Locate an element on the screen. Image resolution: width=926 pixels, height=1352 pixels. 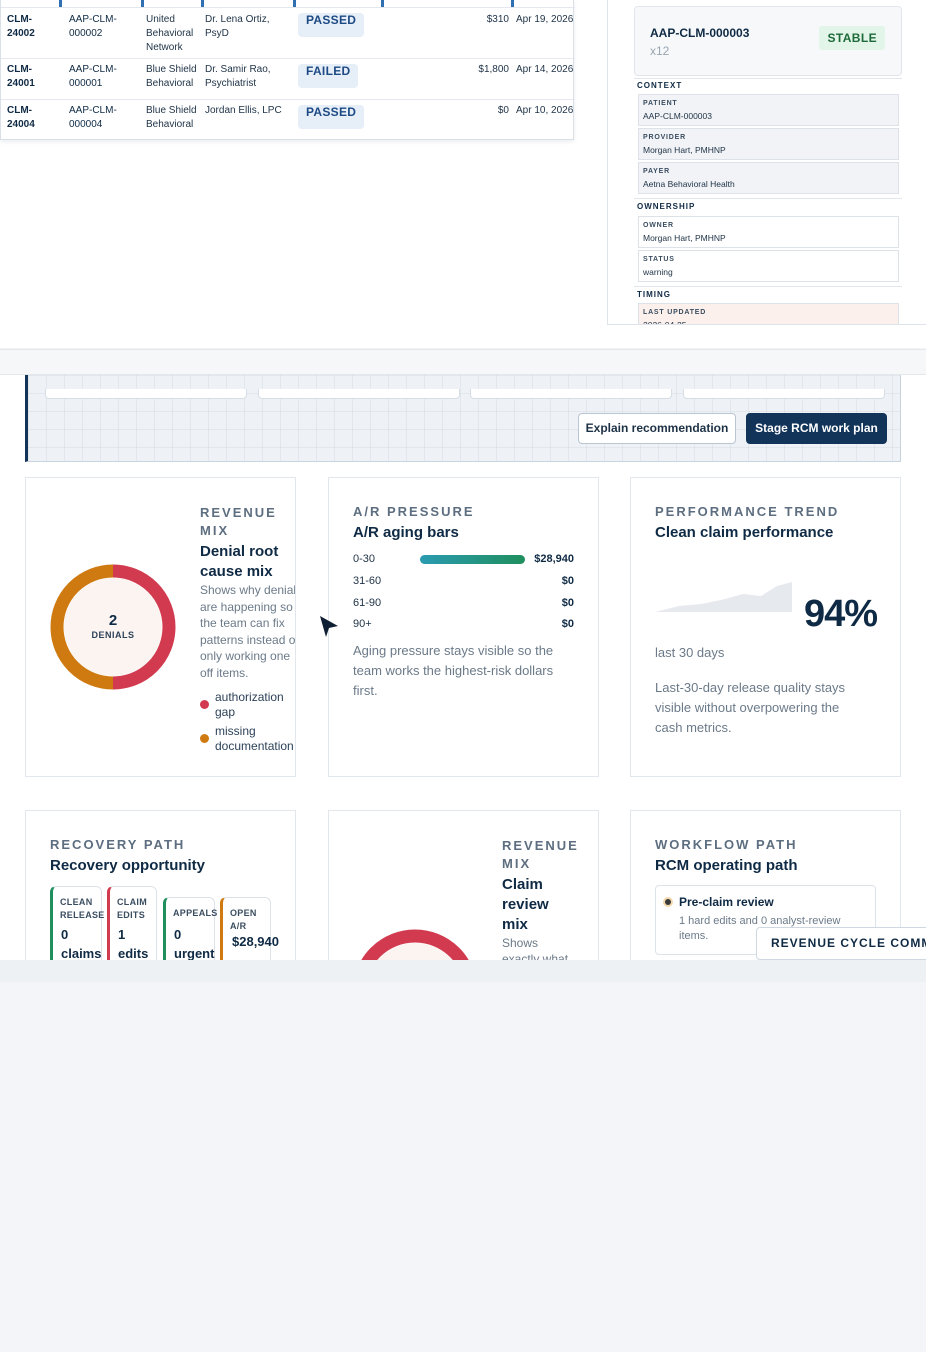
donut-center is located at coordinates (113, 627).